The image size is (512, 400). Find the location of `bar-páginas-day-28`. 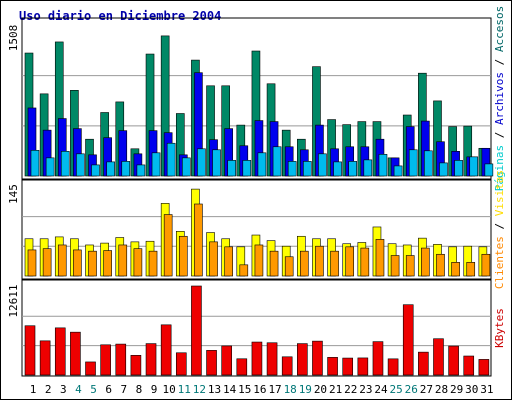

bar-páginas-day-28 is located at coordinates (443, 169).